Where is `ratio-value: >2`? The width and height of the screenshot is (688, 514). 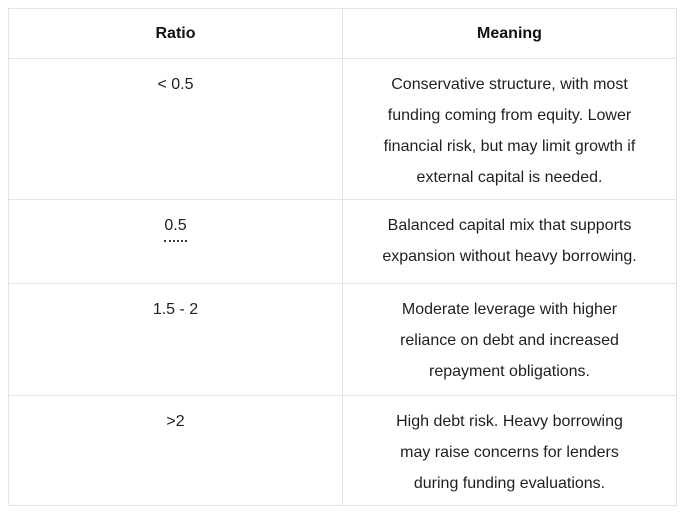
ratio-value: >2 is located at coordinates (175, 421).